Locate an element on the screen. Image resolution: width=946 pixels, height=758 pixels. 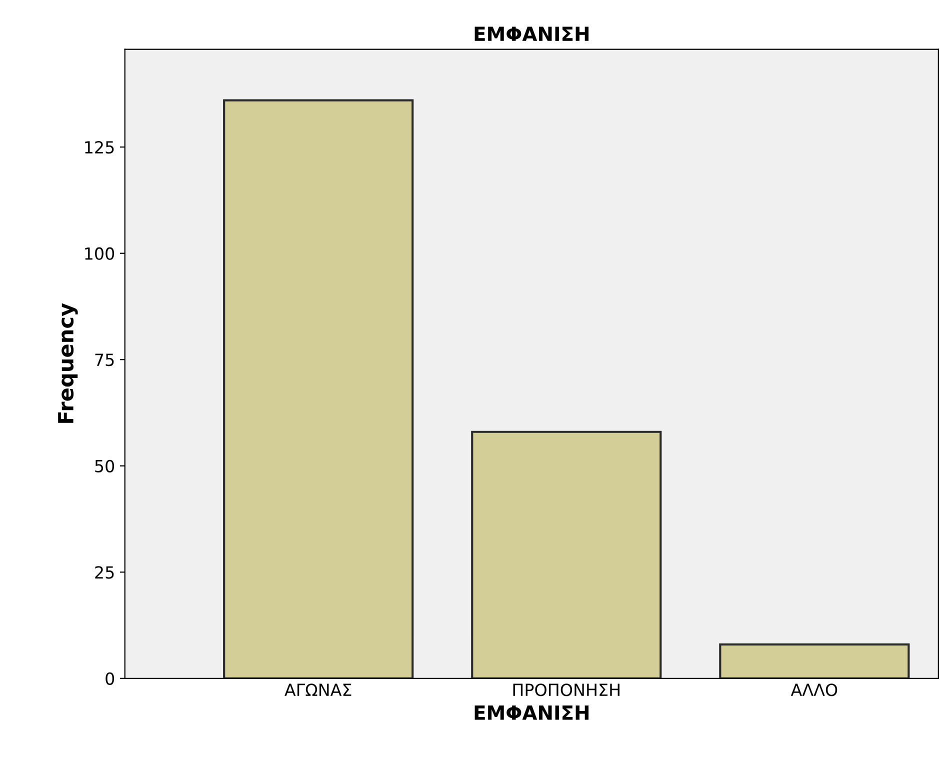
y-tick-label: 125 is located at coordinates (99, 147).